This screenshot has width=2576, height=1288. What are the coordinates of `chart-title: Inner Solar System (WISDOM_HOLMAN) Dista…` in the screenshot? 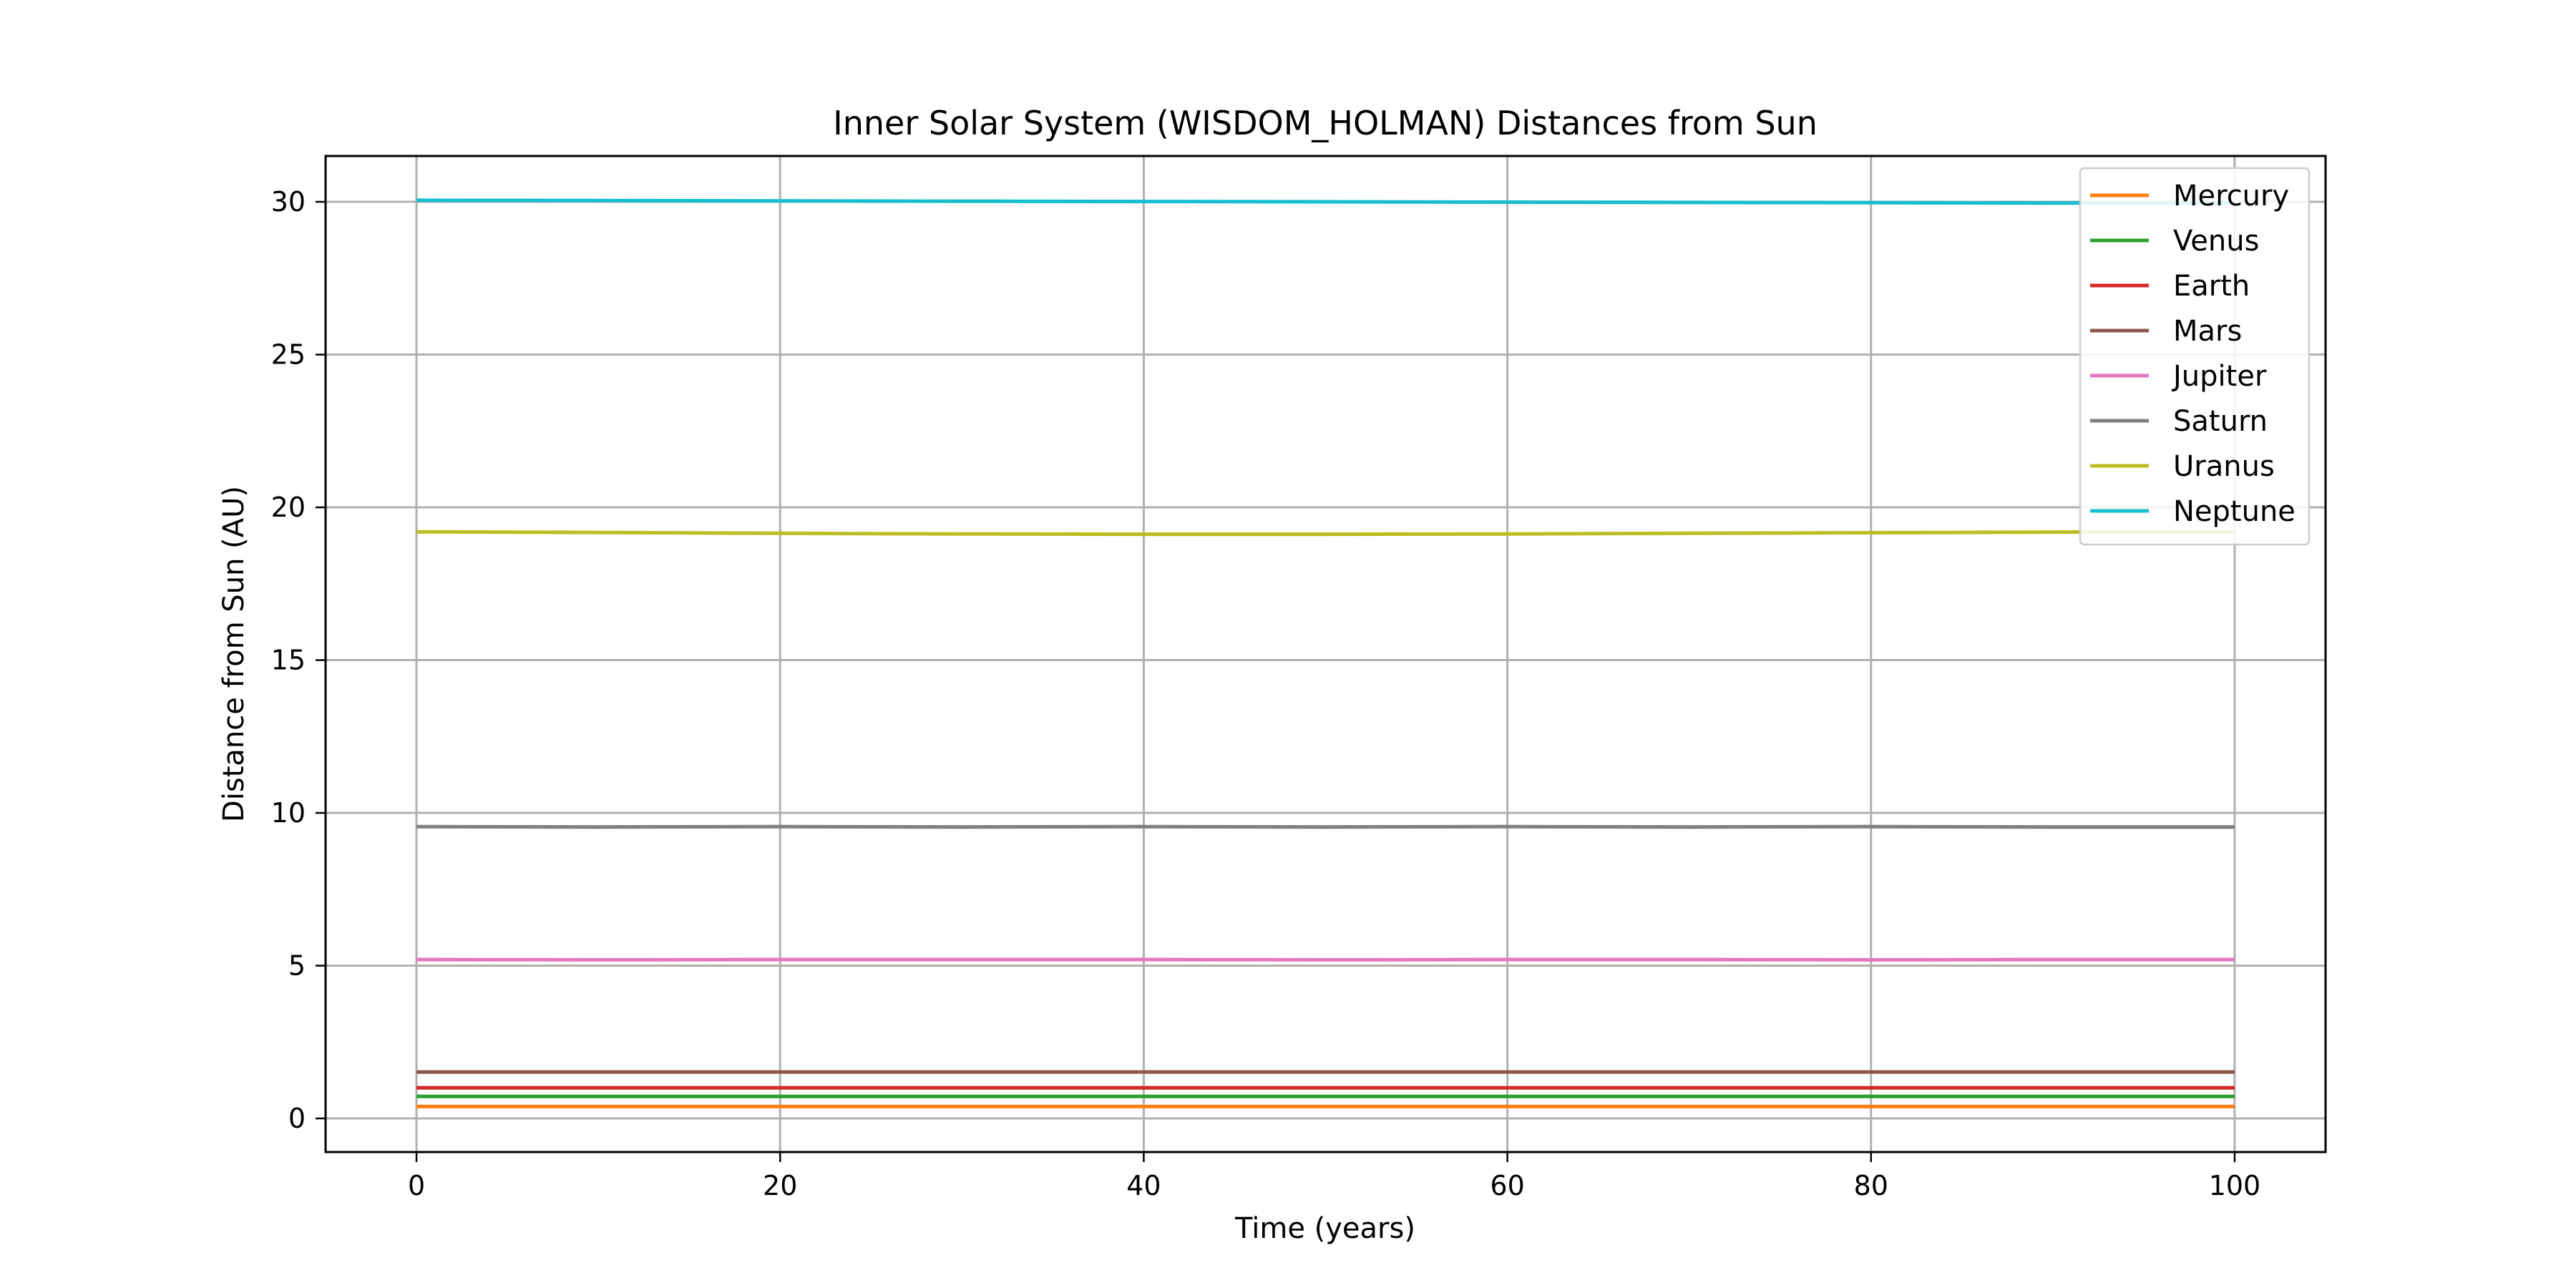 It's located at (1325, 123).